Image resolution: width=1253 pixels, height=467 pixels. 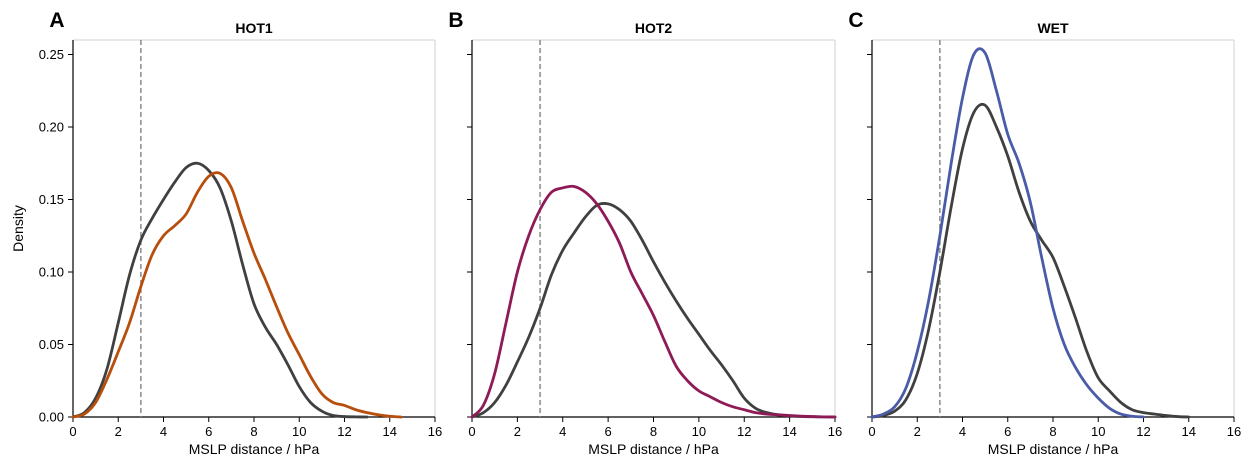 What do you see at coordinates (51, 417) in the screenshot?
I see `y-tick-label: 0.00` at bounding box center [51, 417].